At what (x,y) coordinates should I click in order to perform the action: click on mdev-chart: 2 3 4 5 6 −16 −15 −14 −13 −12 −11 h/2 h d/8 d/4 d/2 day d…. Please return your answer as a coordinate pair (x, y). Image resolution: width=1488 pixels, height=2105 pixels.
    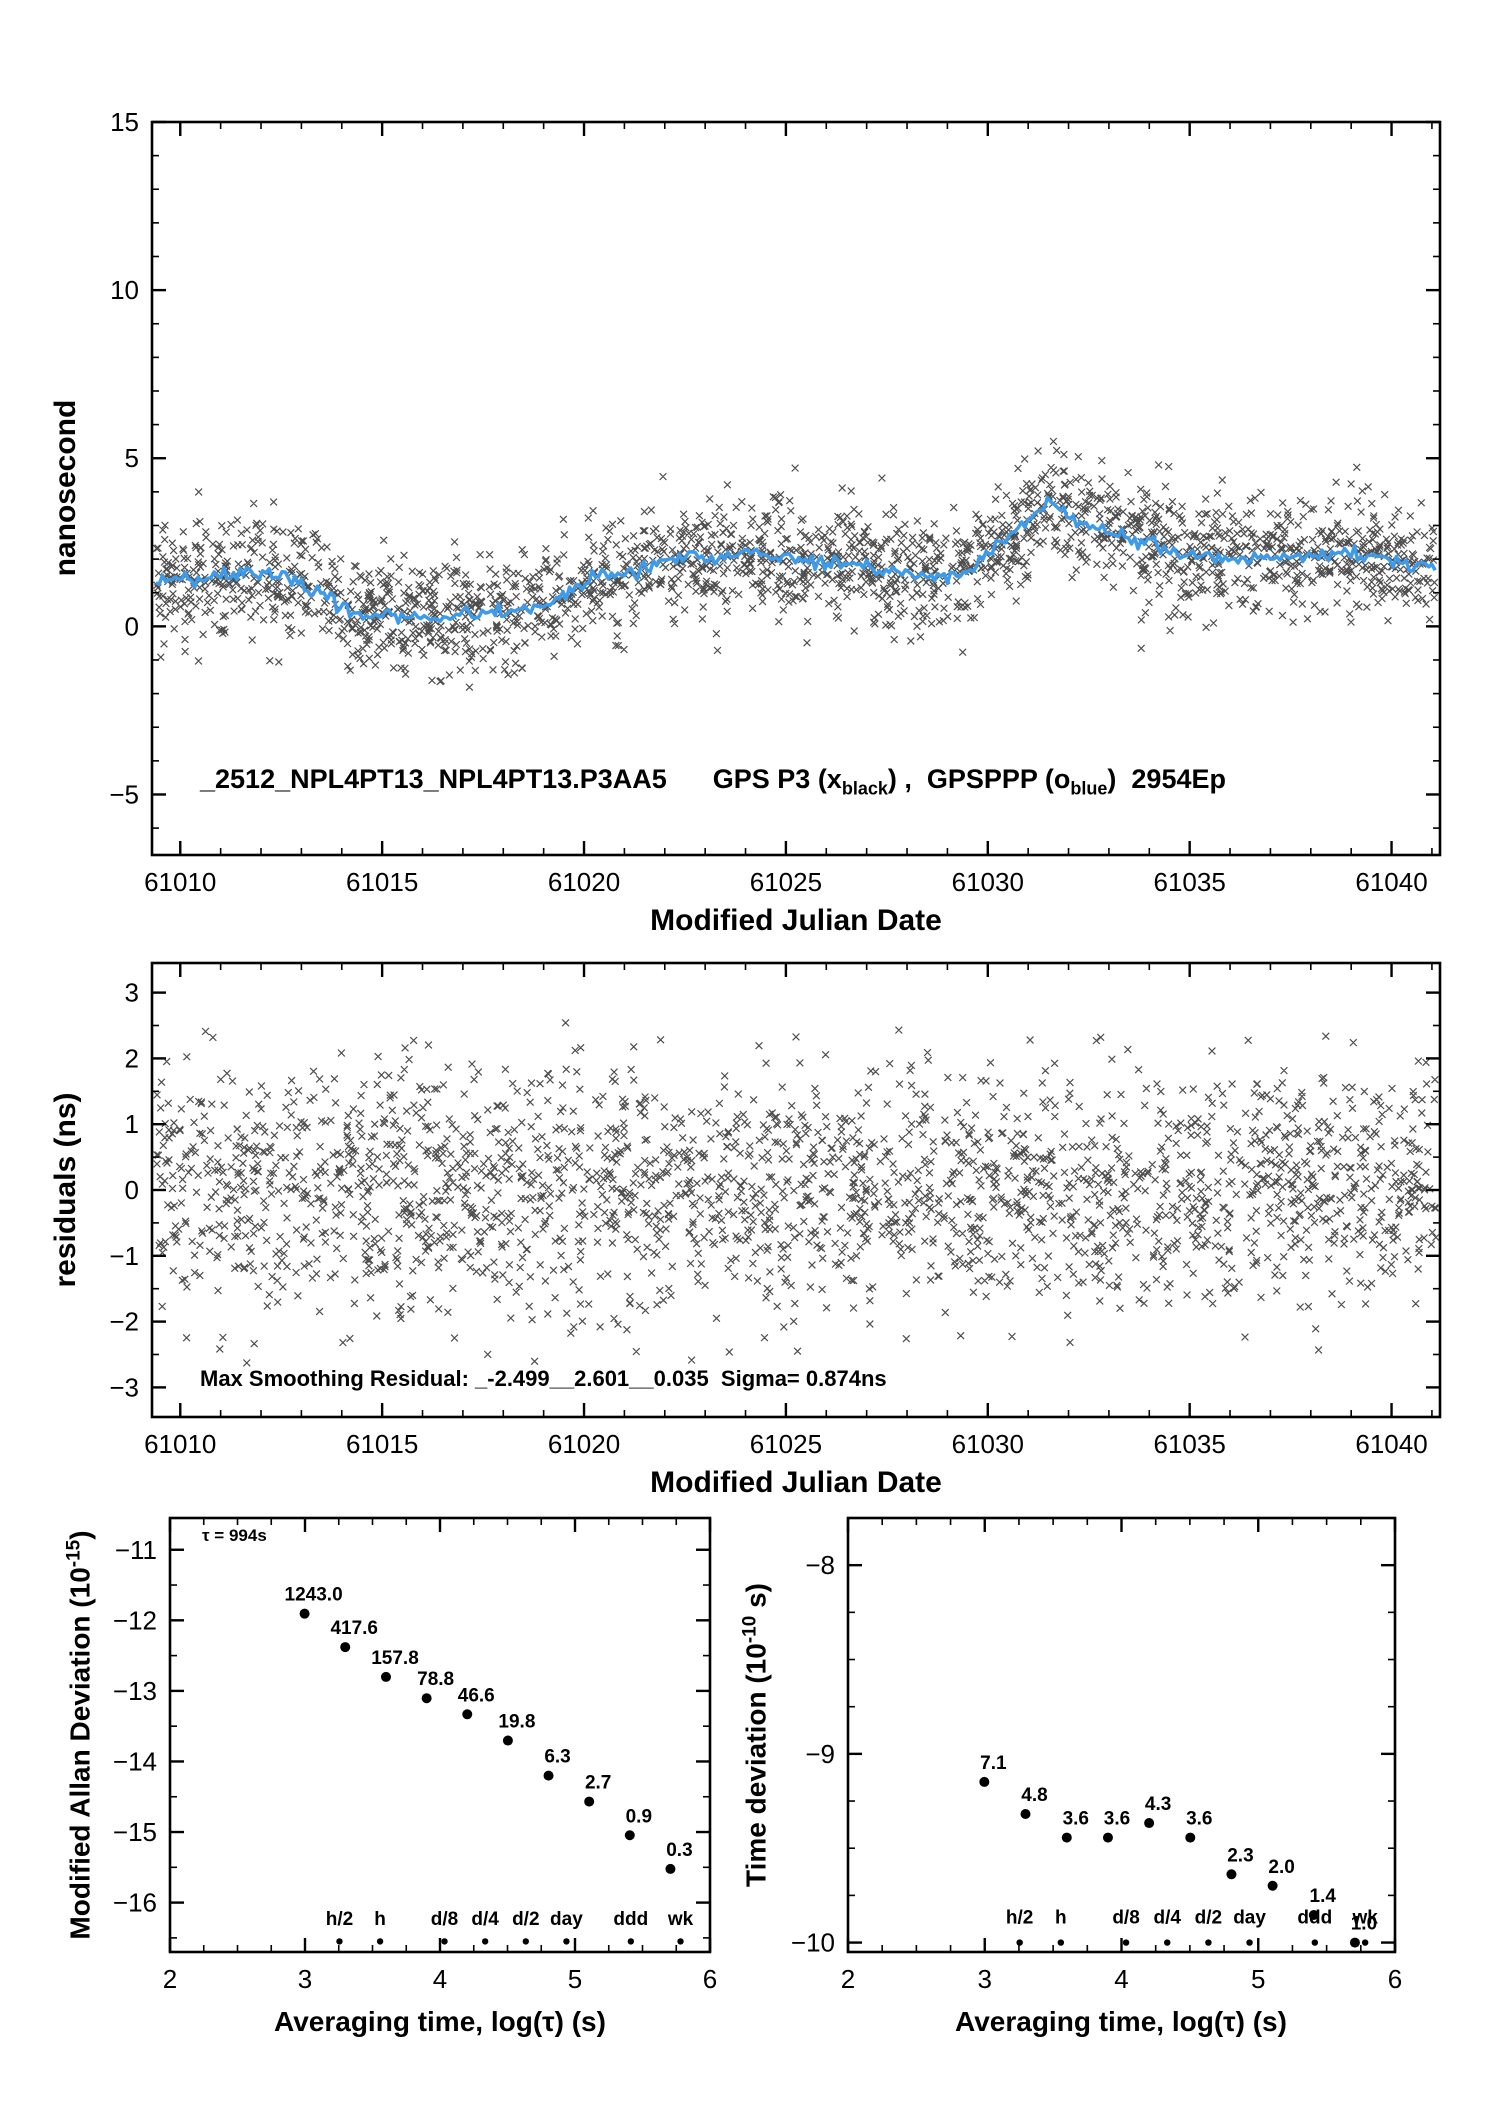
    Looking at the image, I should click on (415, 1755).